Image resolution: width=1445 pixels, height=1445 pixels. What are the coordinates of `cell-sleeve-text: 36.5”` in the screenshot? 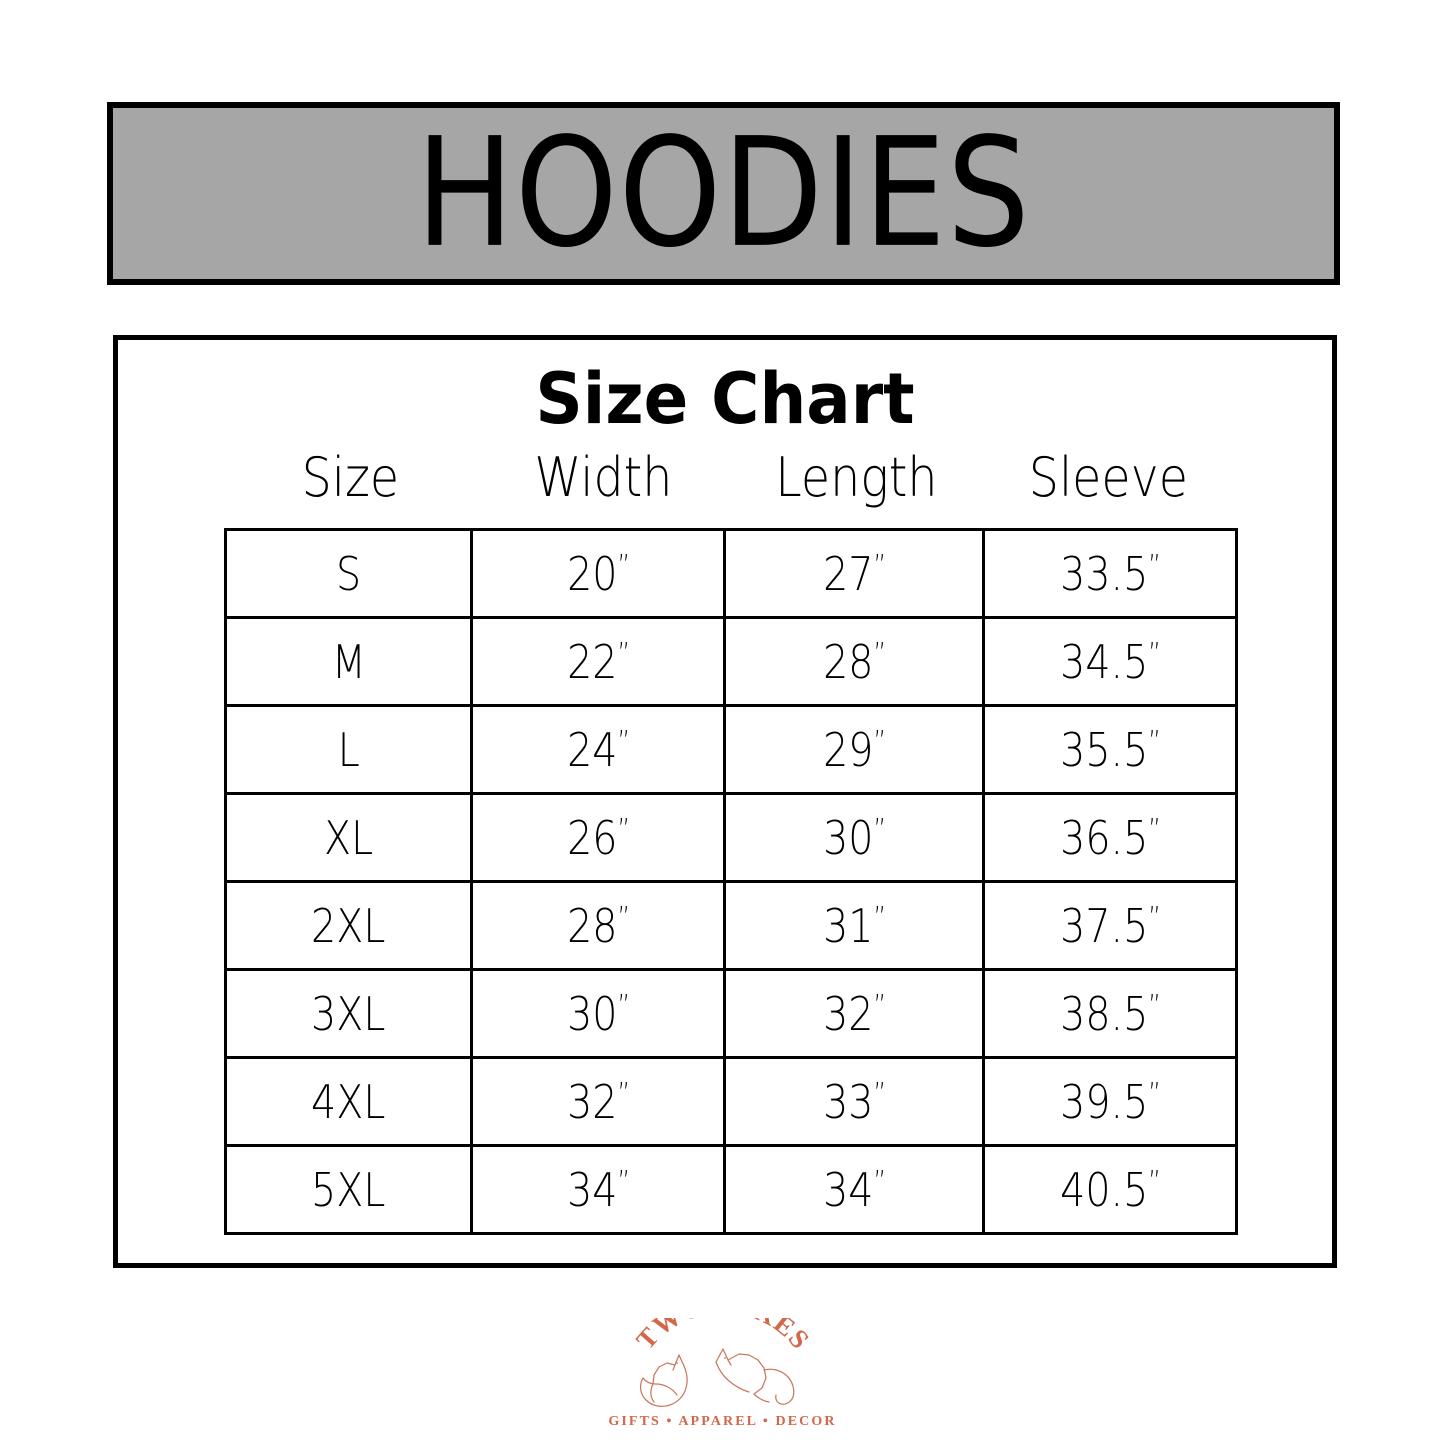 It's located at (1110, 836).